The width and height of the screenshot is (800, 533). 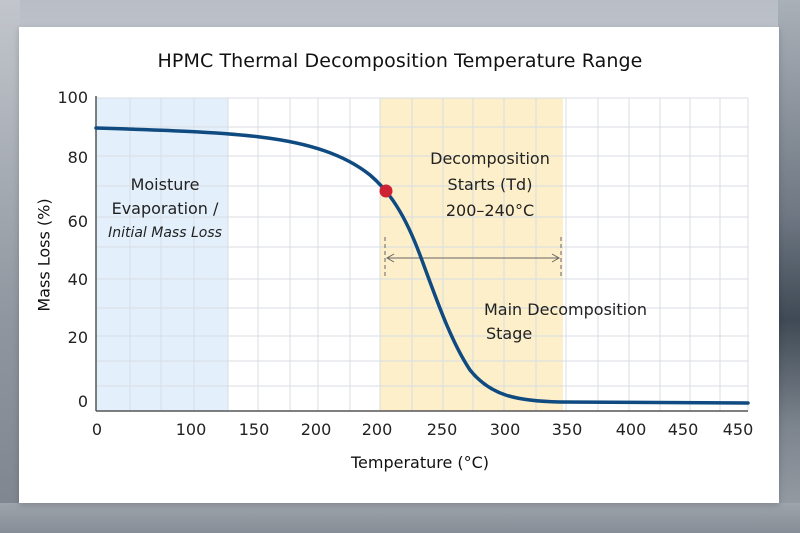 I want to click on background-right, so click(x=789, y=266).